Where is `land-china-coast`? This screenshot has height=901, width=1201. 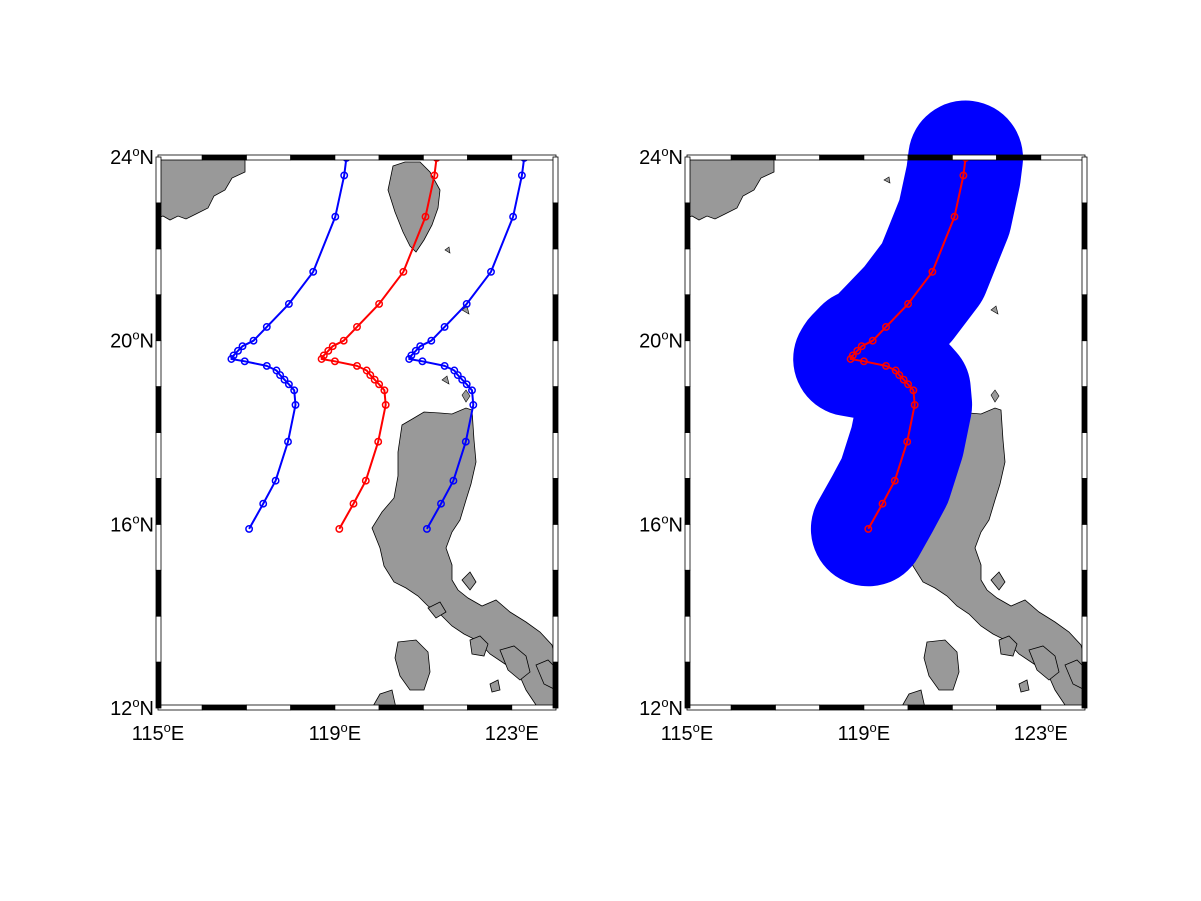
land-china-coast is located at coordinates (202, 189).